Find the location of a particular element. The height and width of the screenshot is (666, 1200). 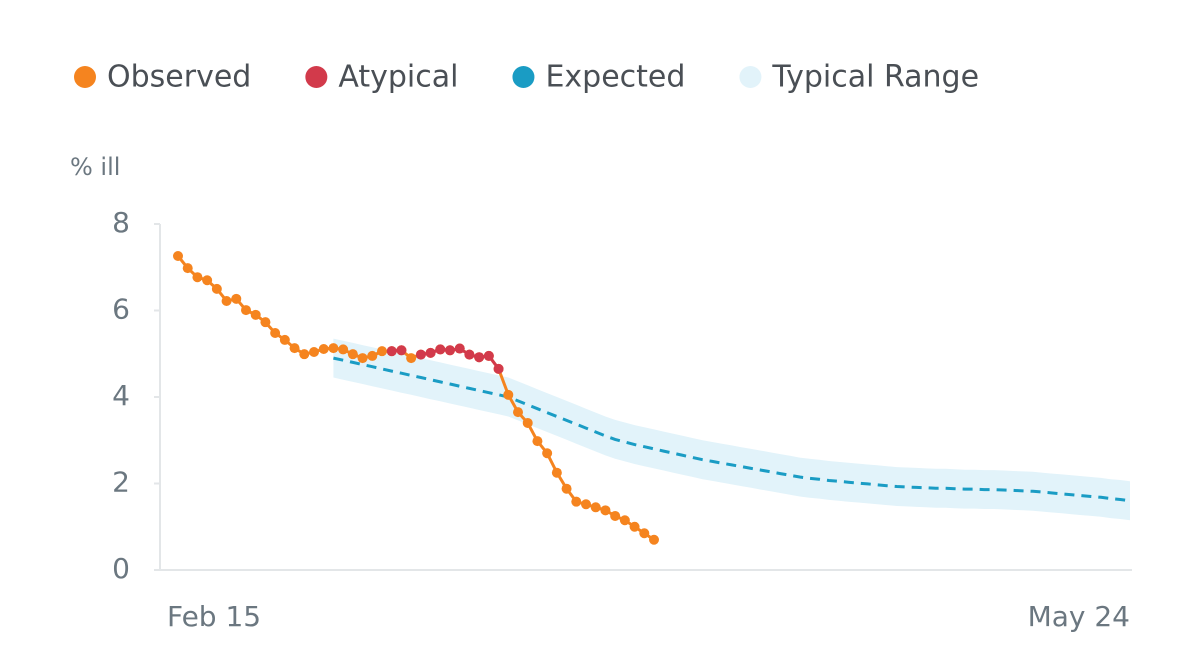

legend: Observed Atypical Expected Typical Range is located at coordinates (526, 77).